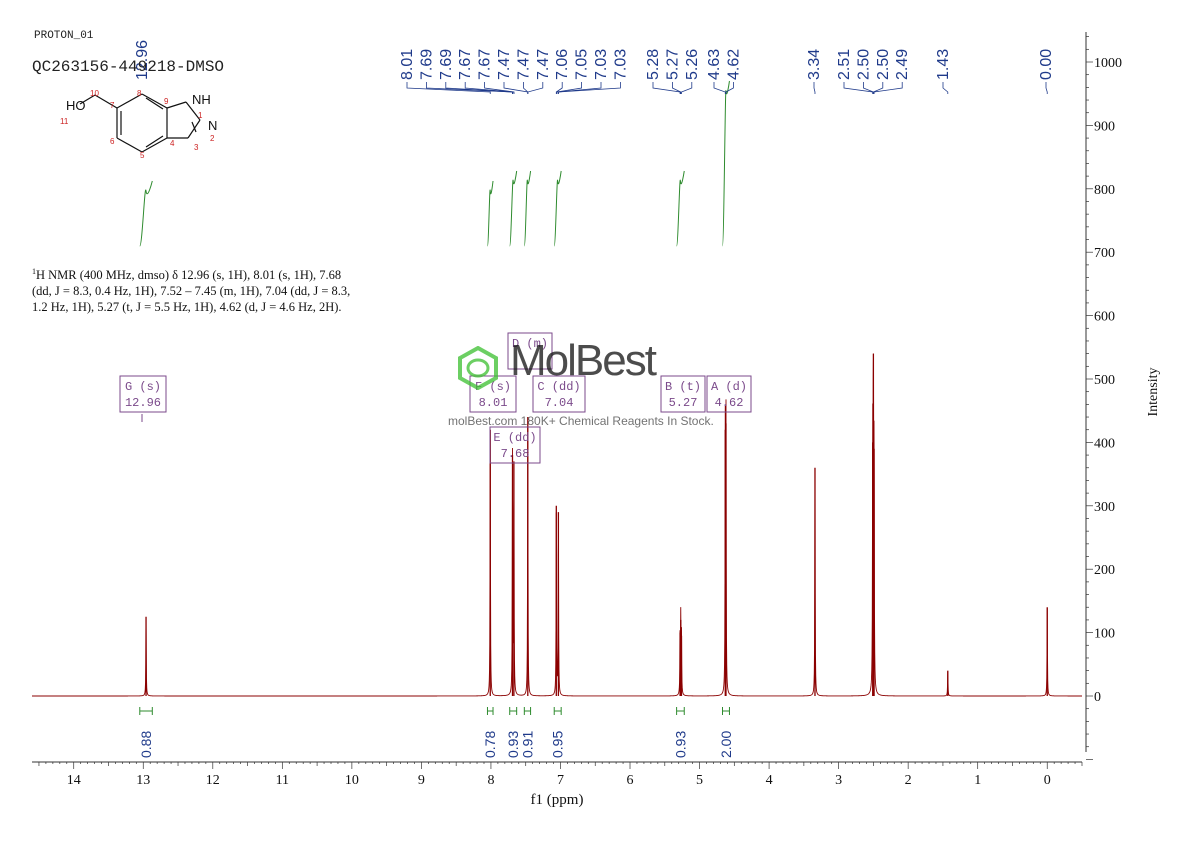 This screenshot has width=1190, height=841. Describe the element at coordinates (908, 780) in the screenshot. I see `x-tick-label: 2` at that location.